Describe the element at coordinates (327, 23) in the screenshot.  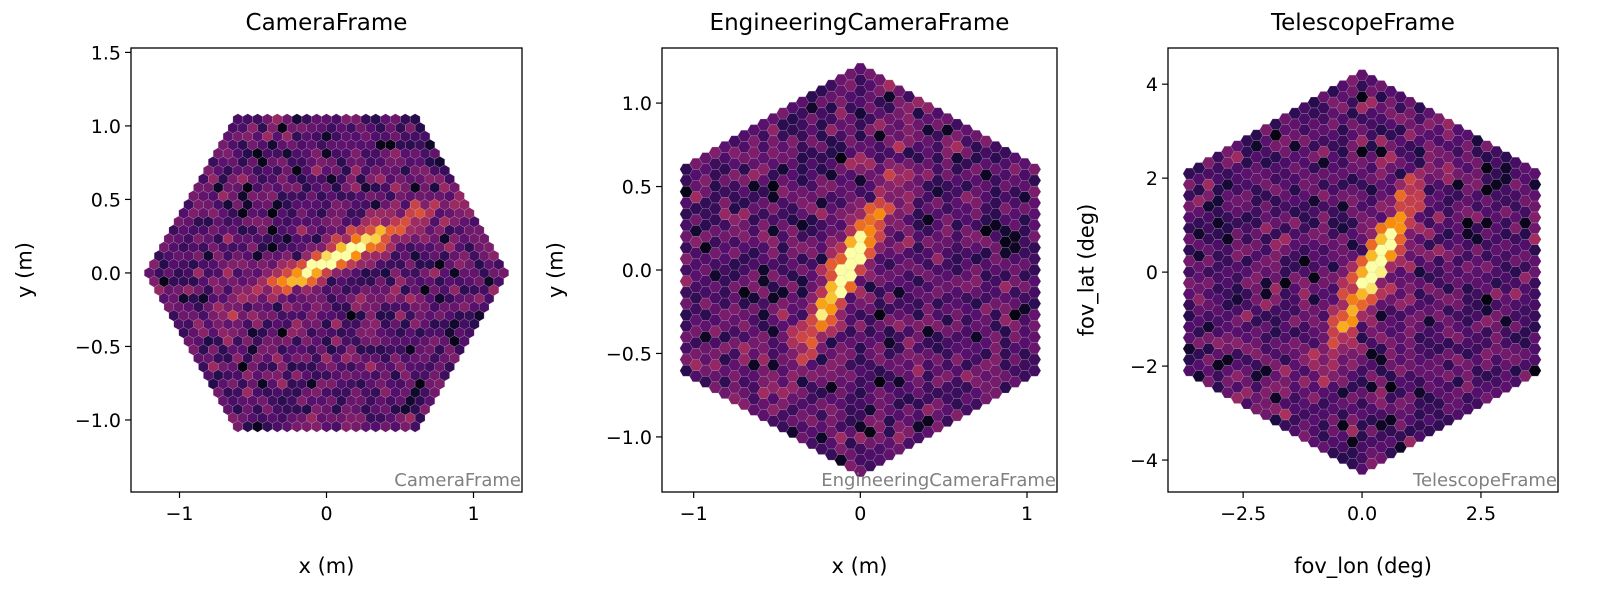
I see `panel-title: CameraFrame` at that location.